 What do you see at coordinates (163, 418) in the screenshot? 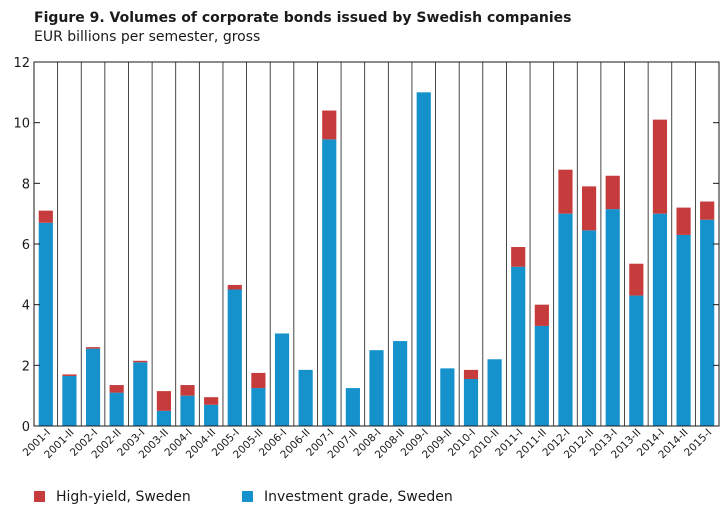
I see `bar-investment-grade-2003-II` at bounding box center [163, 418].